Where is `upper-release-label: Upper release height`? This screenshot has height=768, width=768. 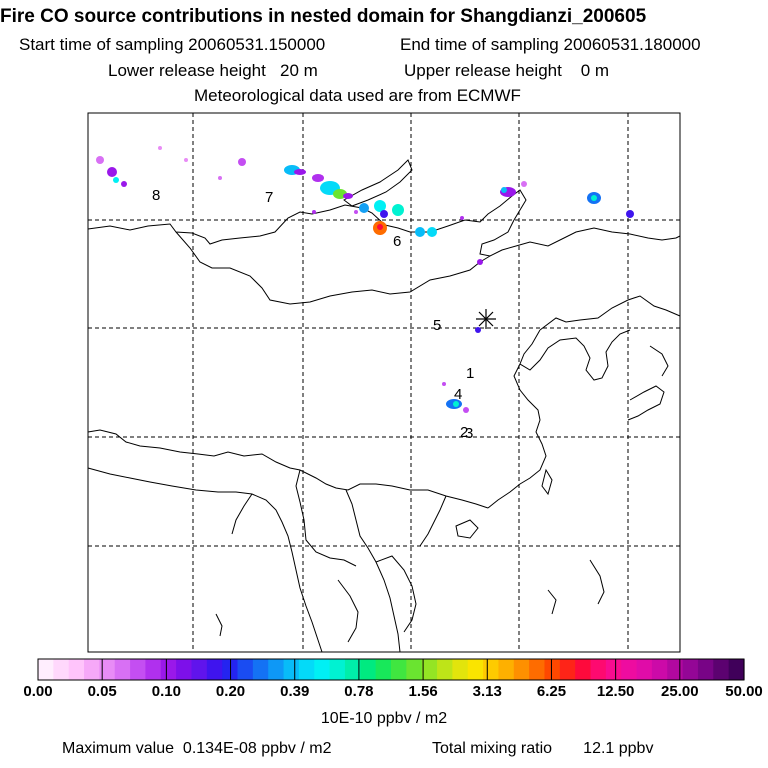 upper-release-label: Upper release height is located at coordinates (483, 70).